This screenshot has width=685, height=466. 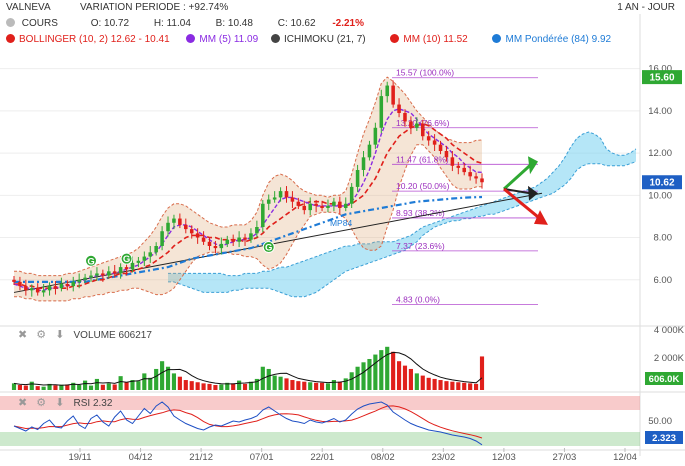 I want to click on indicator-bollinger: BOLLINGER (10, 2) 12.62 - 10.41, so click(x=88, y=39).